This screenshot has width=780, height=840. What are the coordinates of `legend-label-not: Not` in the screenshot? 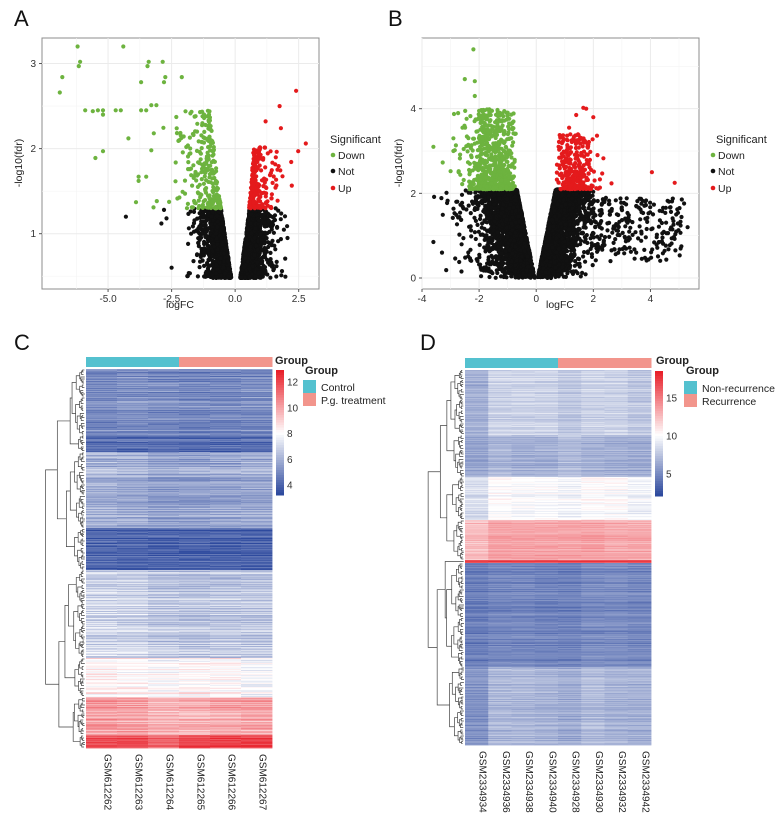 It's located at (346, 172).